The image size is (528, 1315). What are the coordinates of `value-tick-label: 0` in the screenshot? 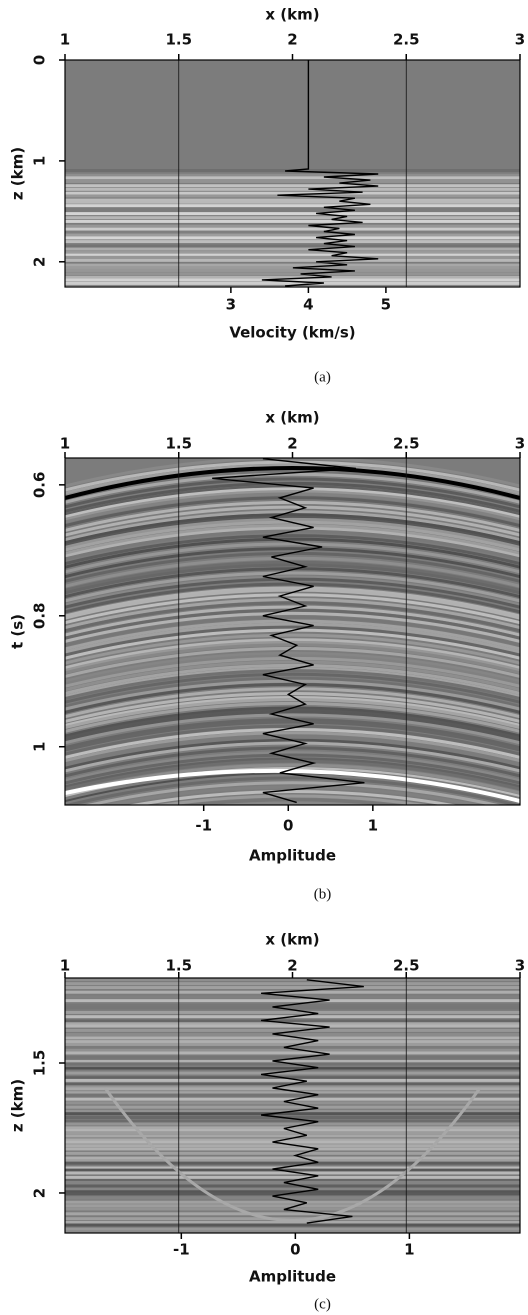 It's located at (295, 1250).